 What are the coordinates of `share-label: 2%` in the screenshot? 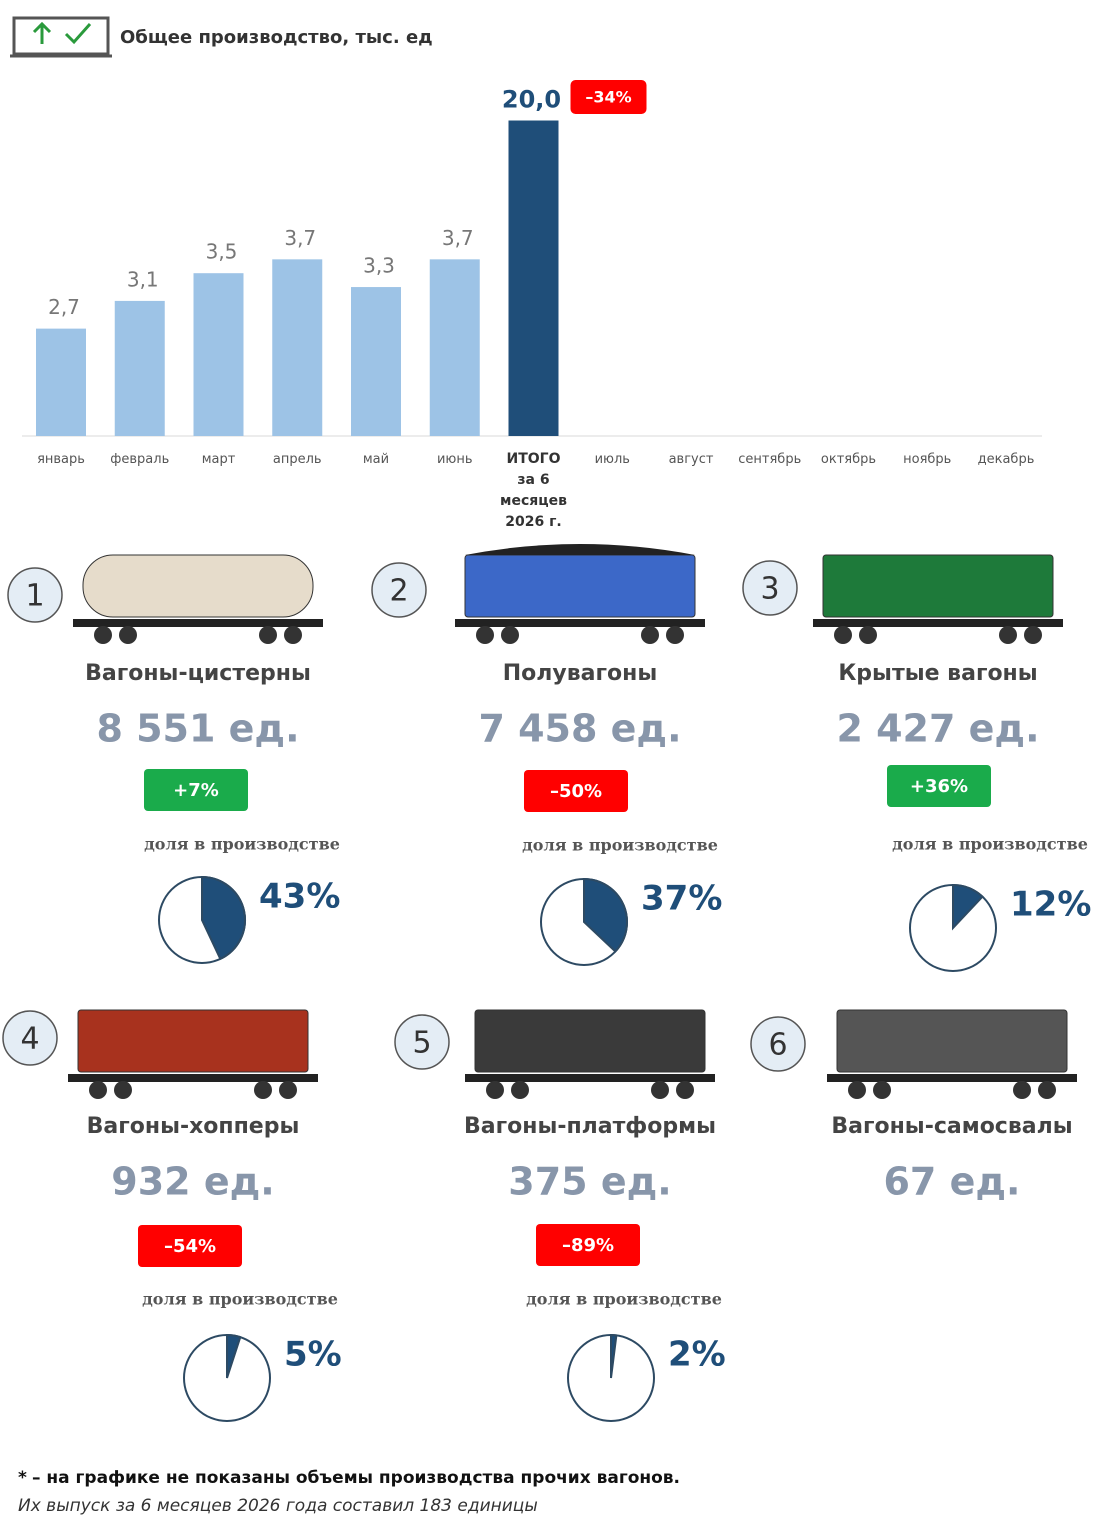 It's located at (697, 1355).